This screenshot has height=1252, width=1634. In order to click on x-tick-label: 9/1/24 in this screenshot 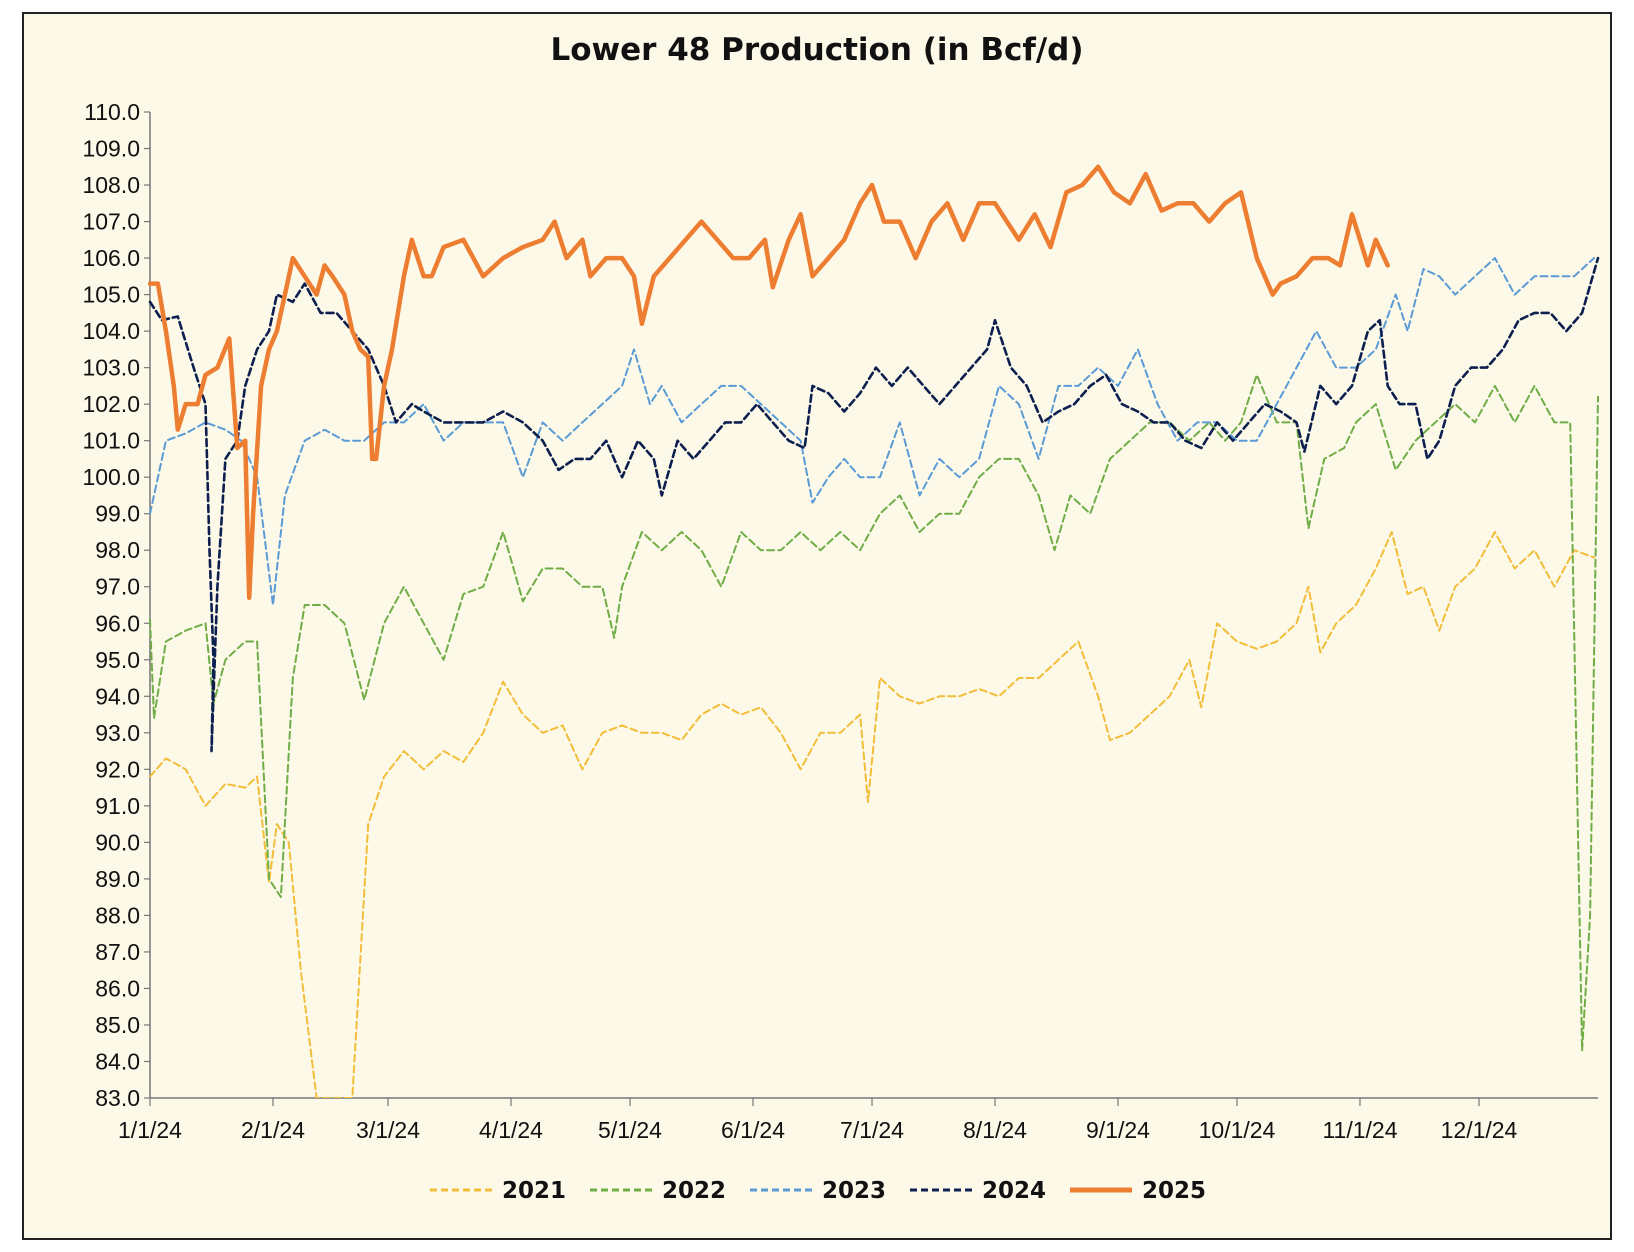, I will do `click(1118, 1130)`.